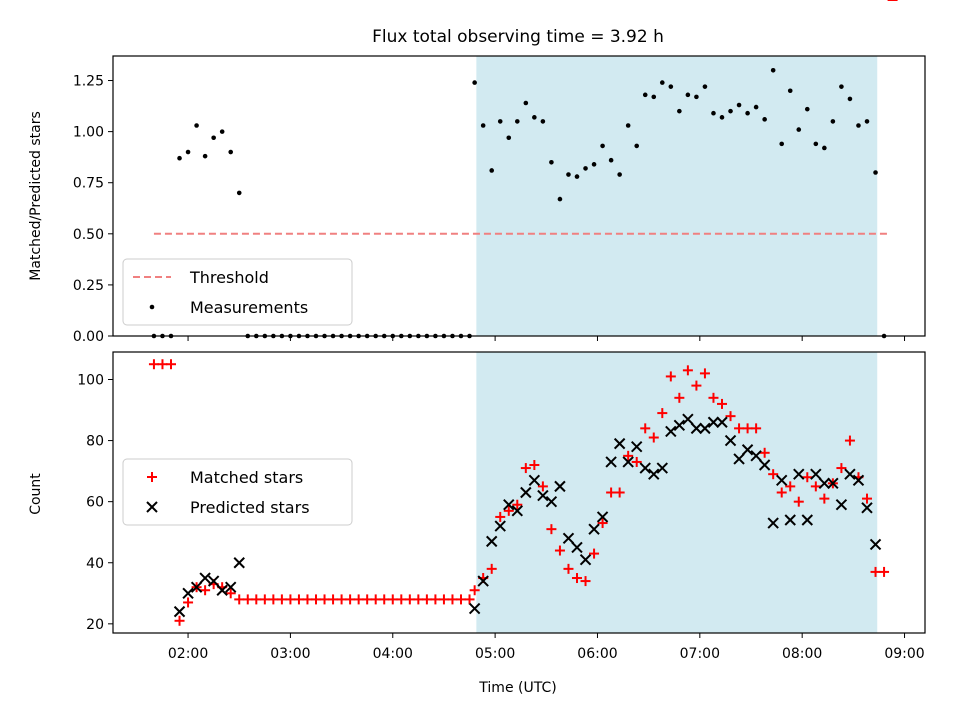 This screenshot has width=960, height=724. What do you see at coordinates (393, 654) in the screenshot?
I see `x-tick-label: 04:00` at bounding box center [393, 654].